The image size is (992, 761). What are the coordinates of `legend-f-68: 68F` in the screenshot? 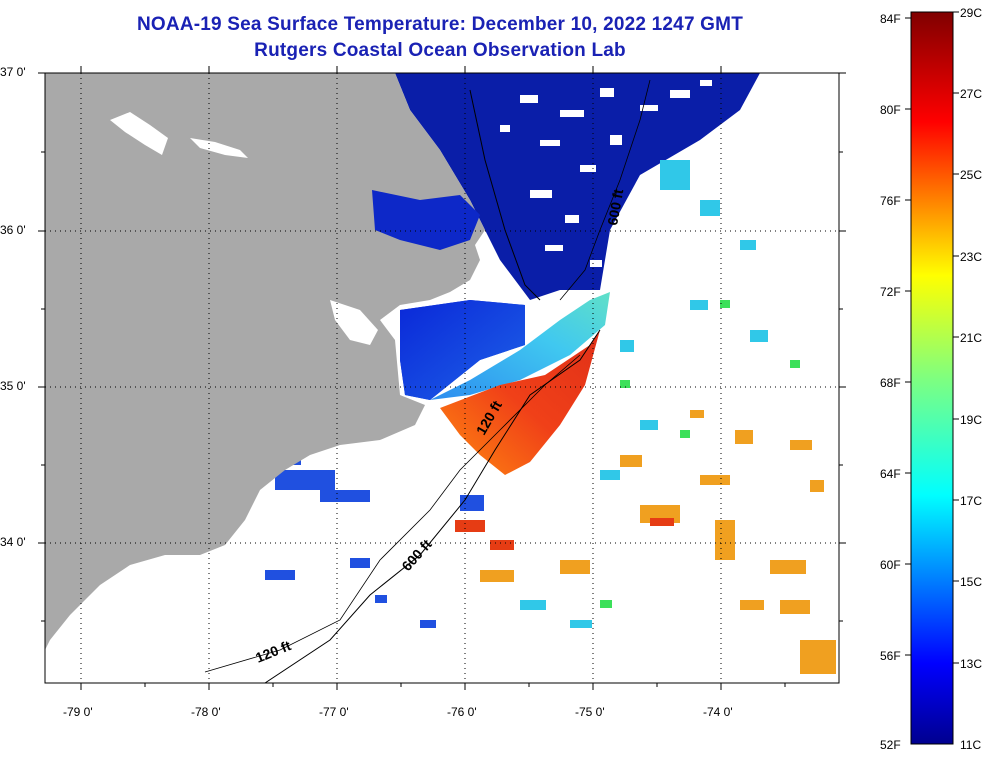 It's located at (890, 383).